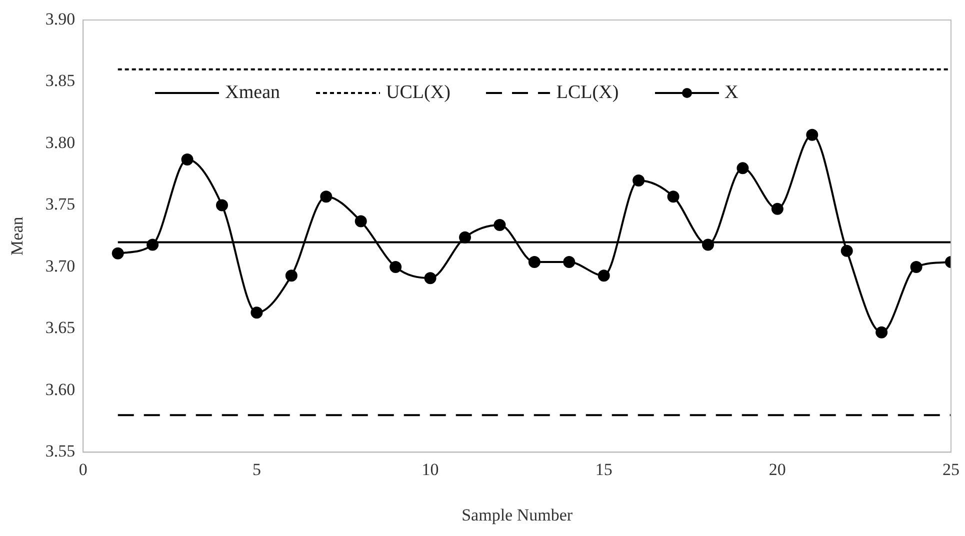  I want to click on x-tick-label: 20, so click(777, 469).